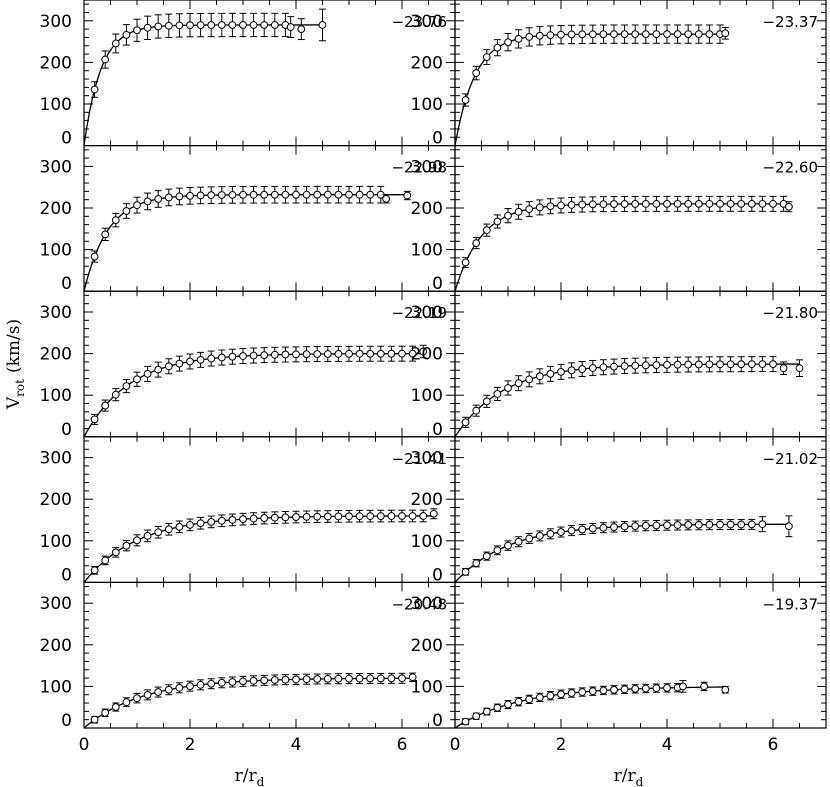  I want to click on panel-9: 0 100 200 300 0 2 4 6 −20.48, so click(248, 668).